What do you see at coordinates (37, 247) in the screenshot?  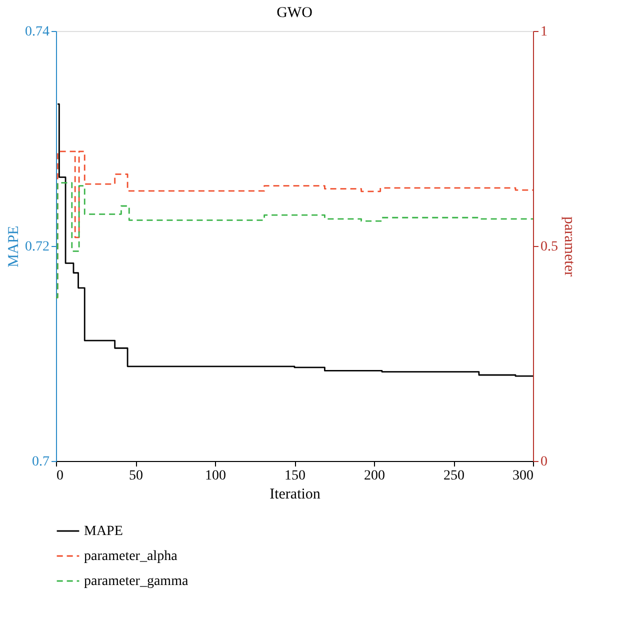 I see `y-tick-label: 0.72` at bounding box center [37, 247].